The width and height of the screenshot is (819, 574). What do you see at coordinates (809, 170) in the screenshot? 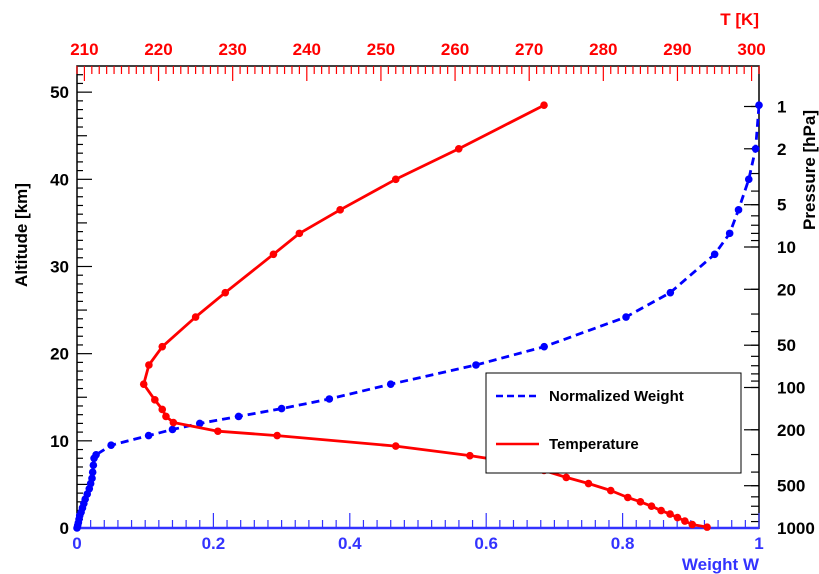
I see `pressure-axis-title: Pressure [hPa]` at bounding box center [809, 170].